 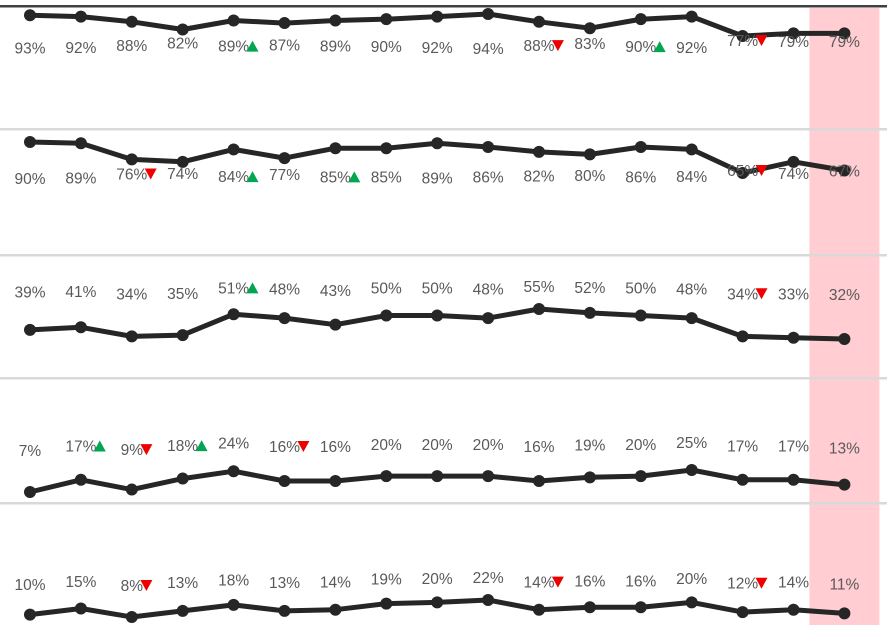 I want to click on highlight-band, so click(x=844, y=316).